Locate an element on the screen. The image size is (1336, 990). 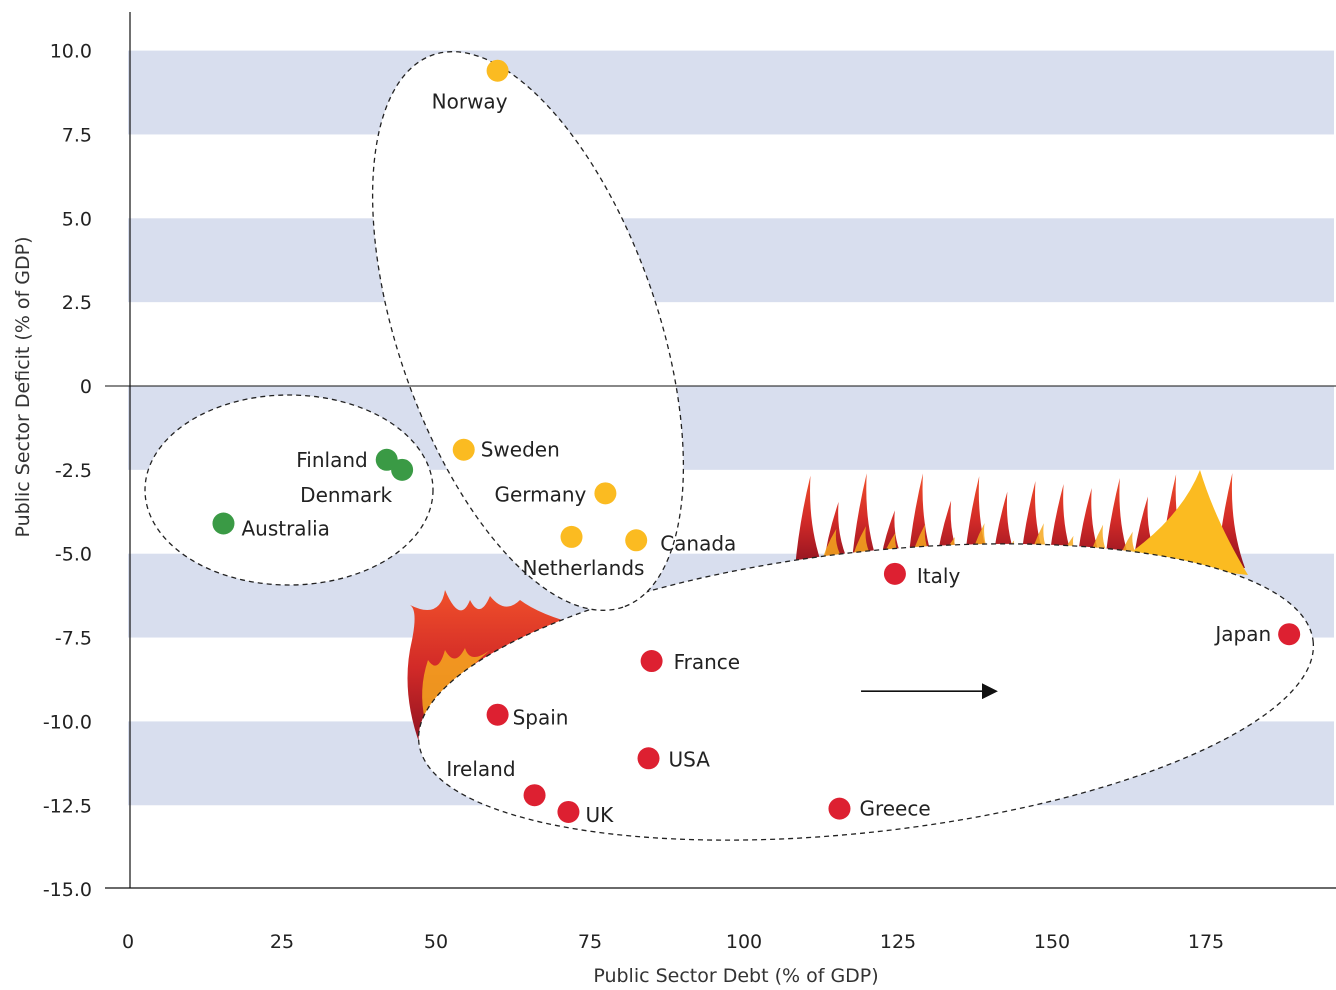
x-tick-label: 0 is located at coordinates (128, 942).